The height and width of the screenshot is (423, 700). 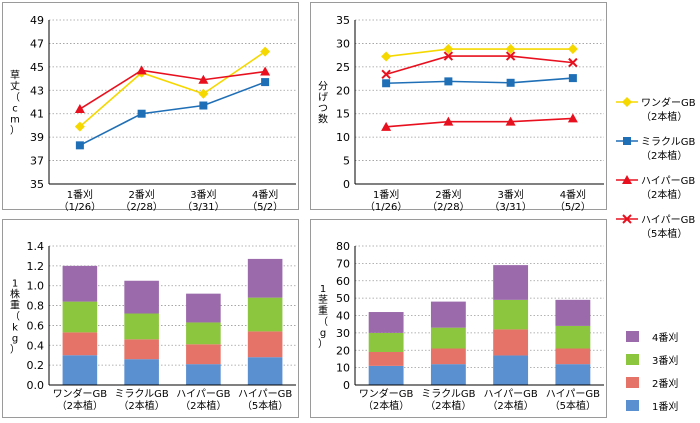 I want to click on legend-label: 2番刈, so click(x=665, y=383).